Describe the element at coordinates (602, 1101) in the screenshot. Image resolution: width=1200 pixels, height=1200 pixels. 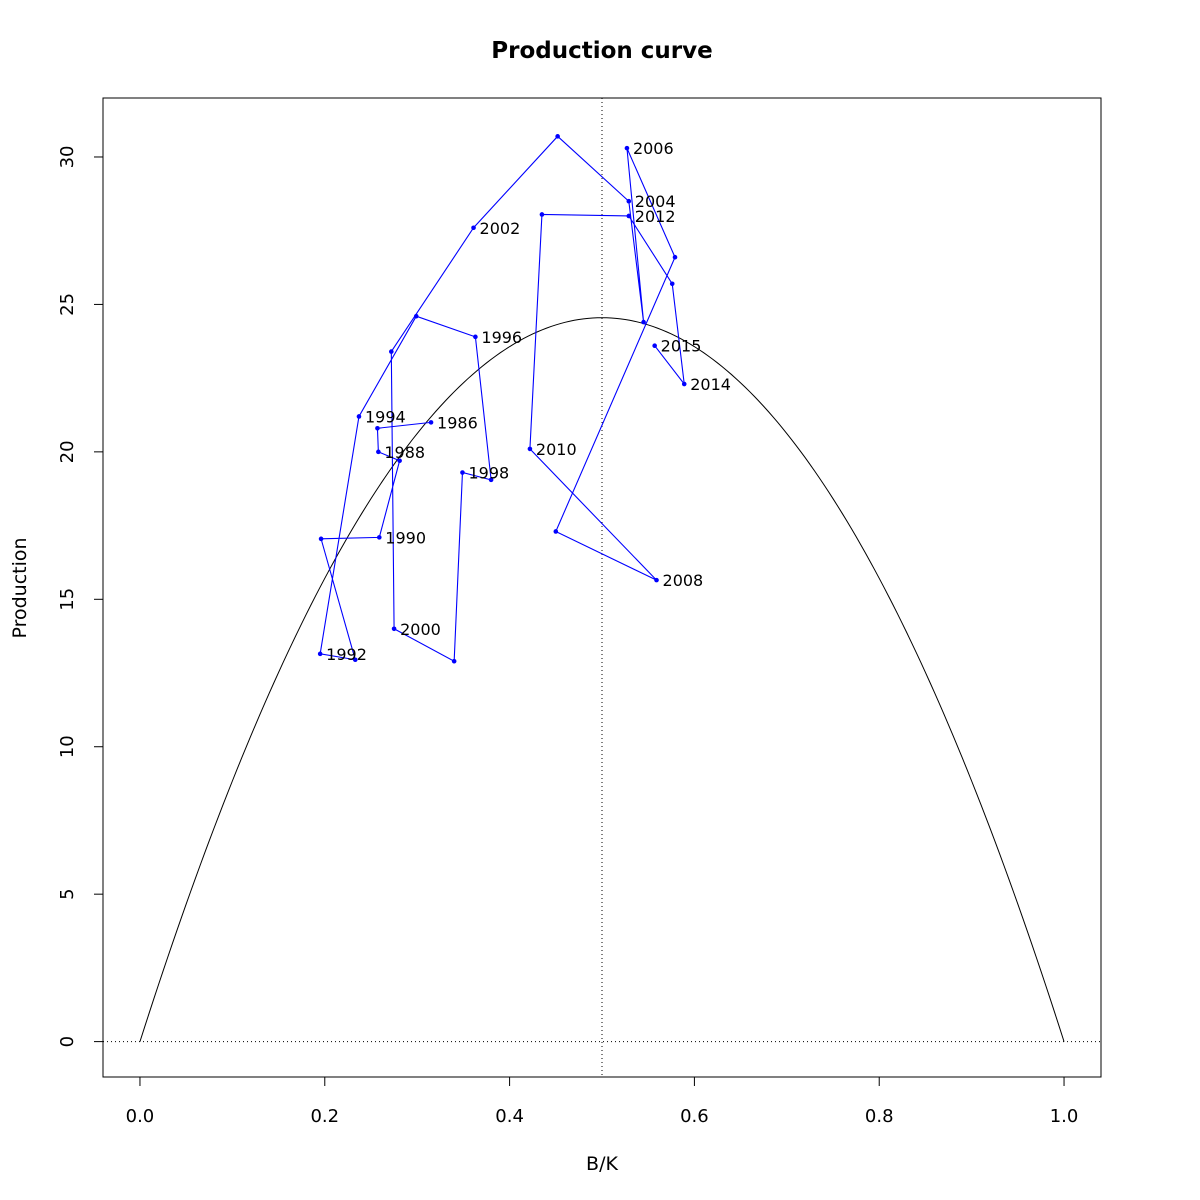
I see `x-axis: 0.0 0.2 0.4 0.6 0.8 1.0` at that location.